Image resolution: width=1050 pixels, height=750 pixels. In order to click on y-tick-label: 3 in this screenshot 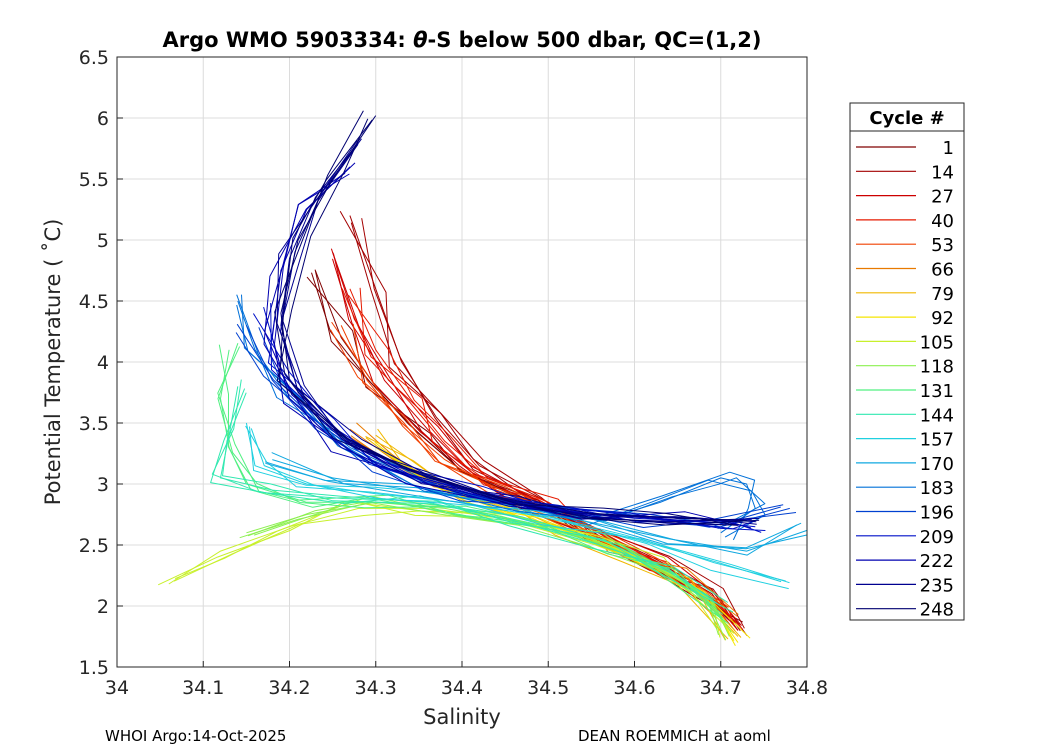, I will do `click(103, 485)`.